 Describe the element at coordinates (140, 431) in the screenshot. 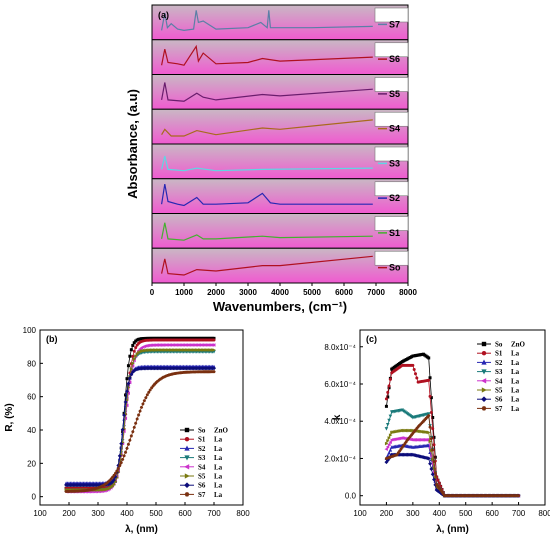

I see `series-S7` at that location.